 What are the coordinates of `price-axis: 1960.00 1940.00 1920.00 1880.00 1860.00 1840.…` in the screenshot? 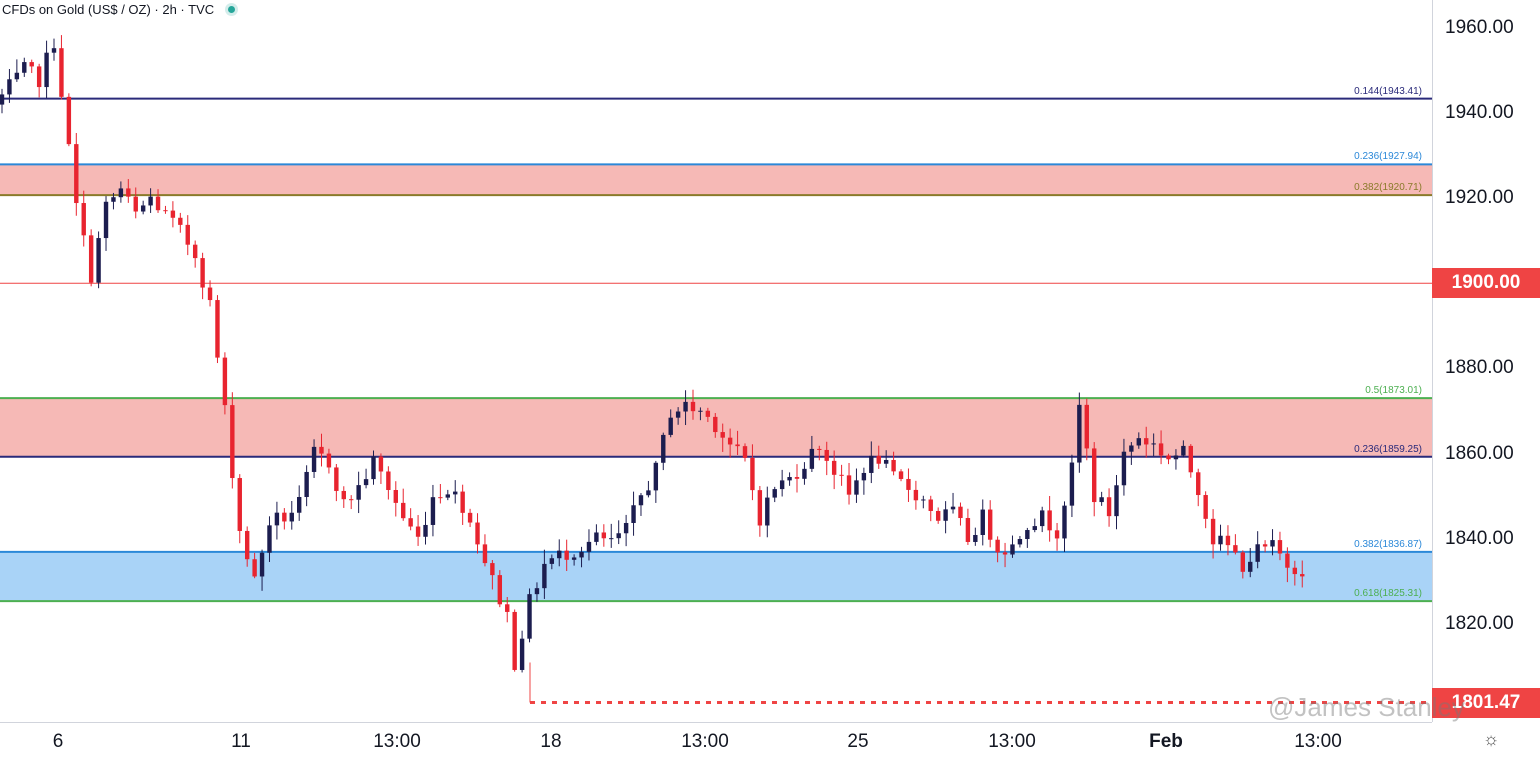 It's located at (1486, 361).